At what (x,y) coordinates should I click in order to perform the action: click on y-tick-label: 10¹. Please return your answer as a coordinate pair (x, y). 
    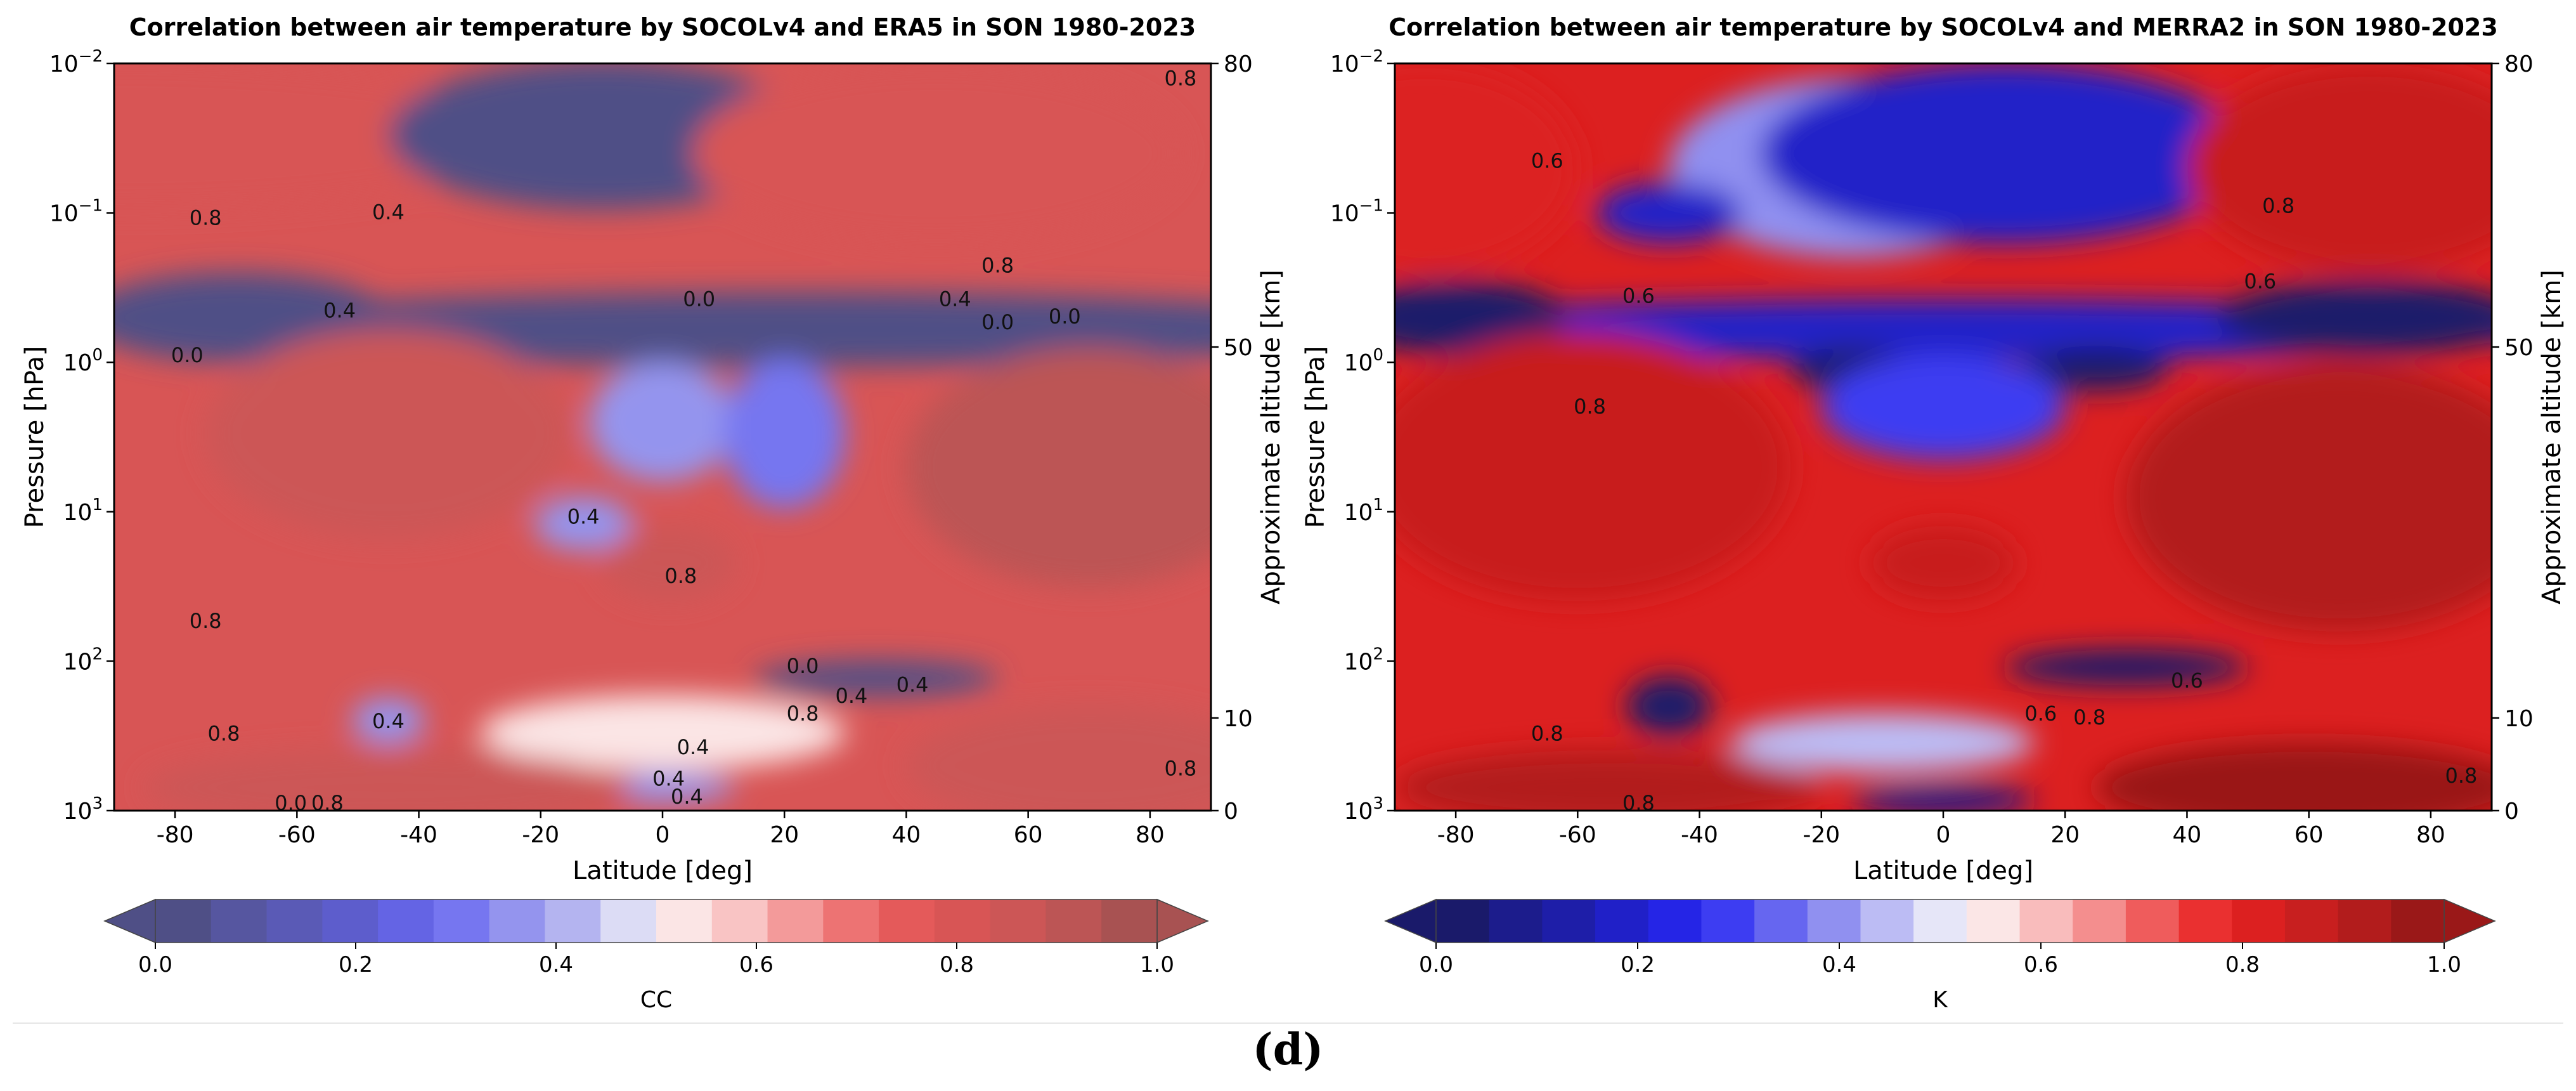
    Looking at the image, I should click on (1363, 510).